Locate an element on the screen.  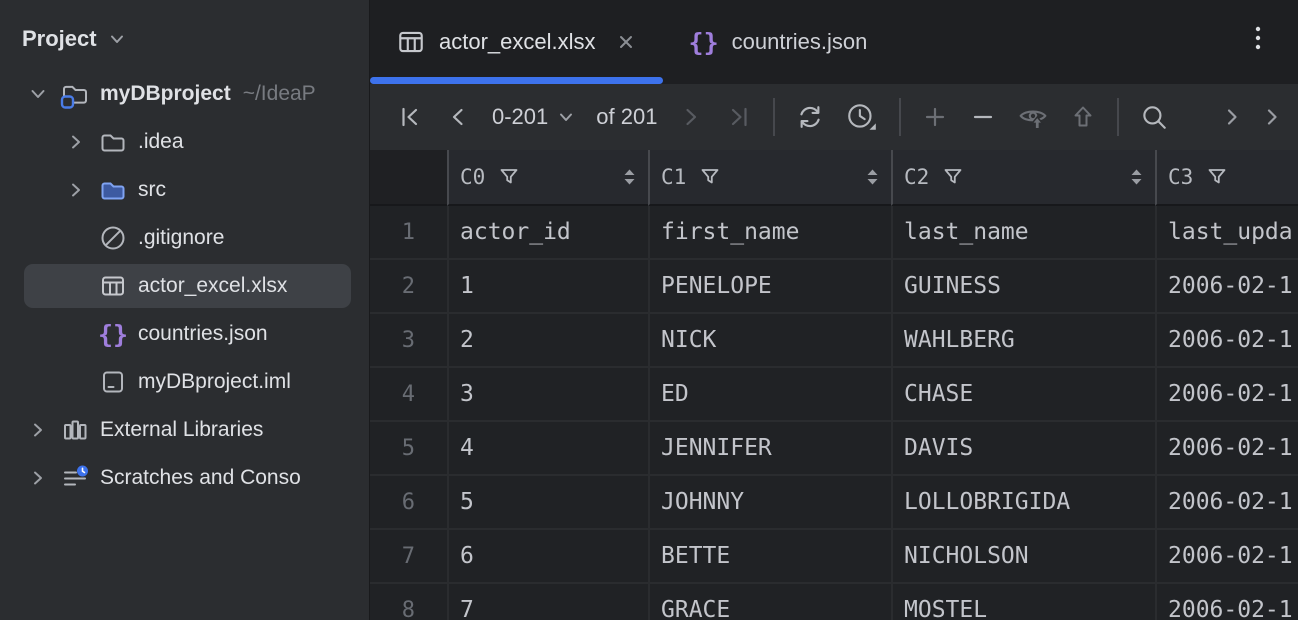
table-cell: WAHLBERG is located at coordinates (1023, 340).